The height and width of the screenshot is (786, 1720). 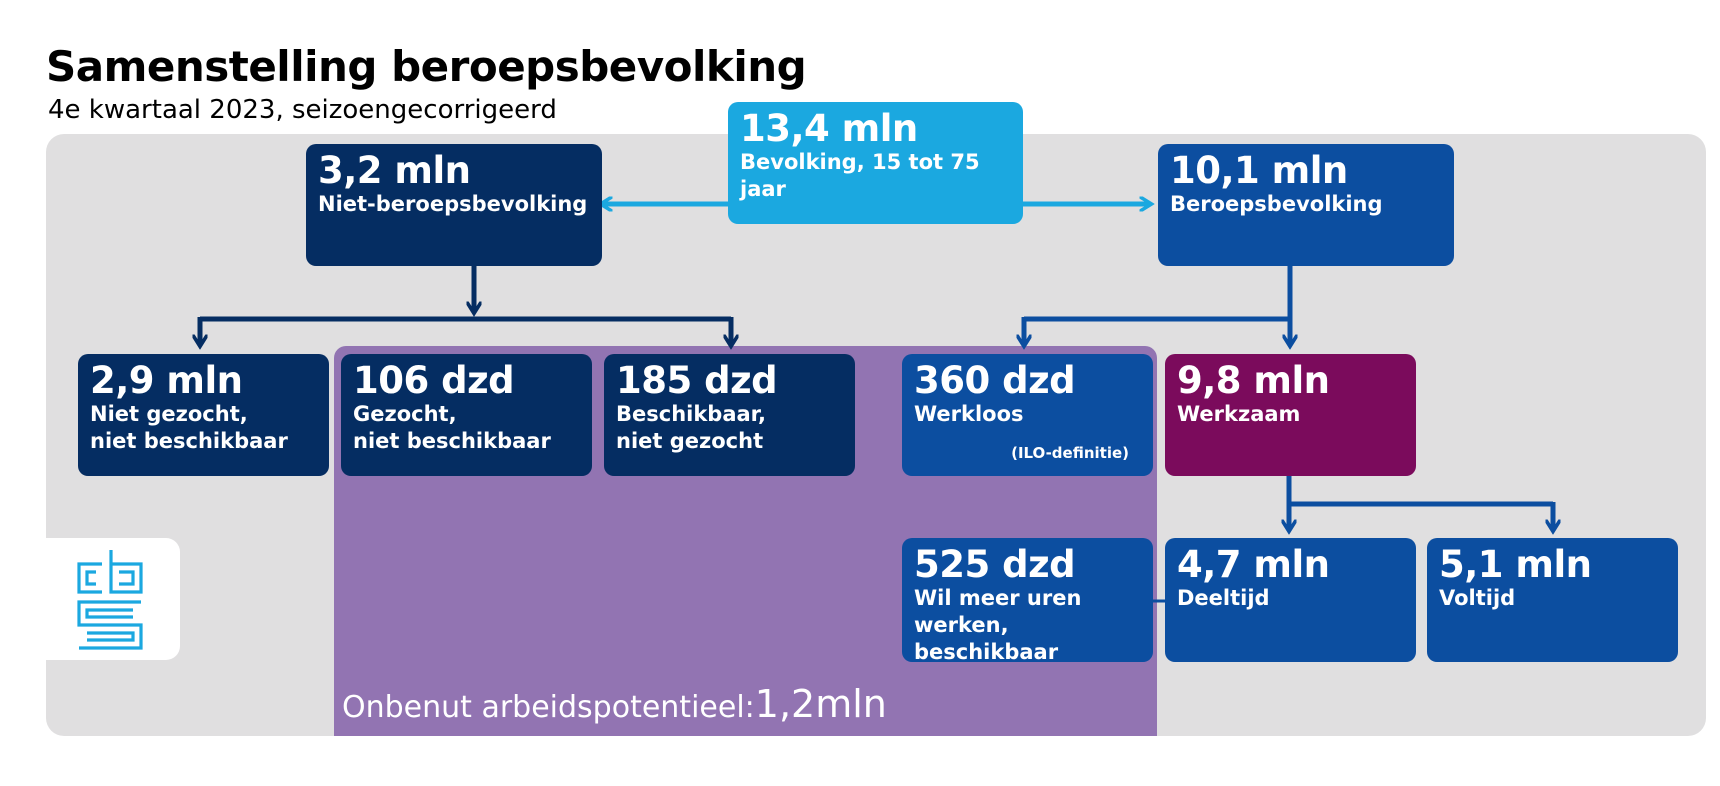 What do you see at coordinates (1259, 170) in the screenshot?
I see `node-labour-force-value: 10,1 mln` at bounding box center [1259, 170].